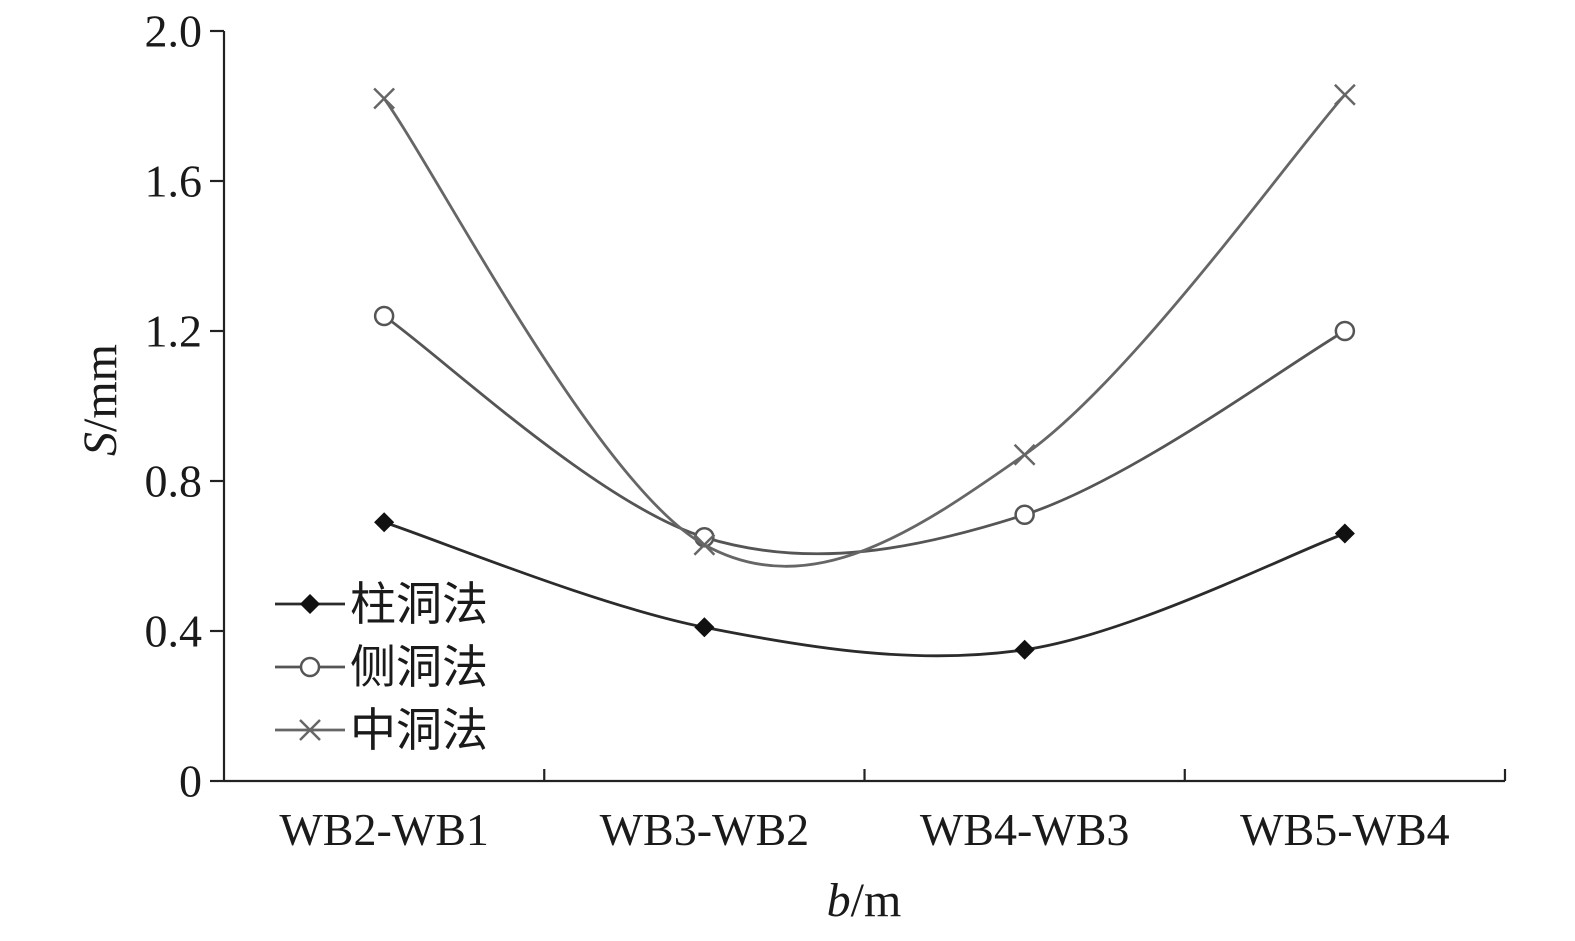 Image resolution: width=1575 pixels, height=941 pixels. I want to click on y-tick-label: 0, so click(190, 781).